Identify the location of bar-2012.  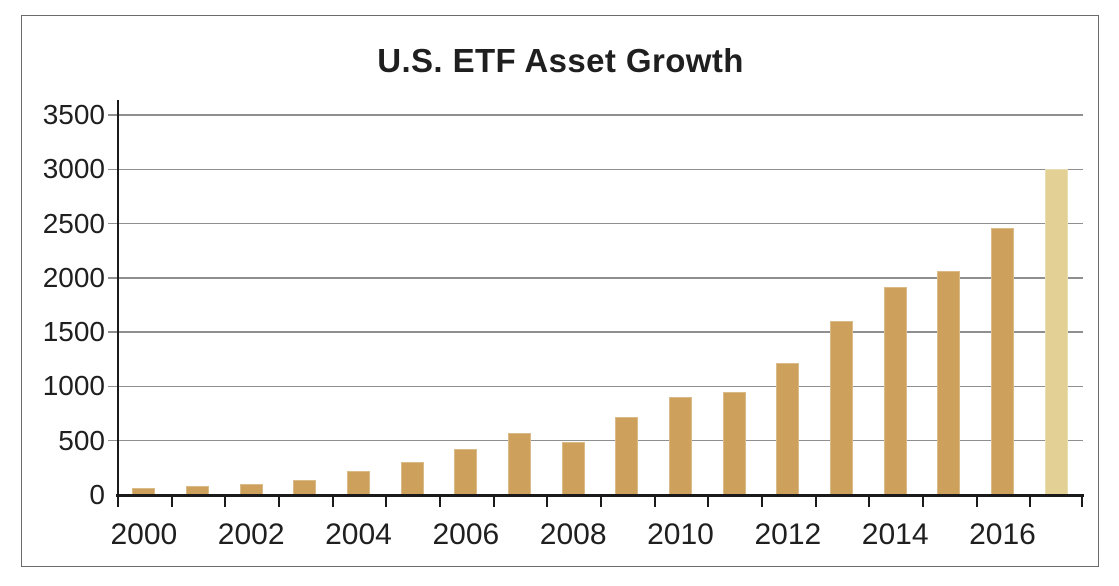
(788, 428).